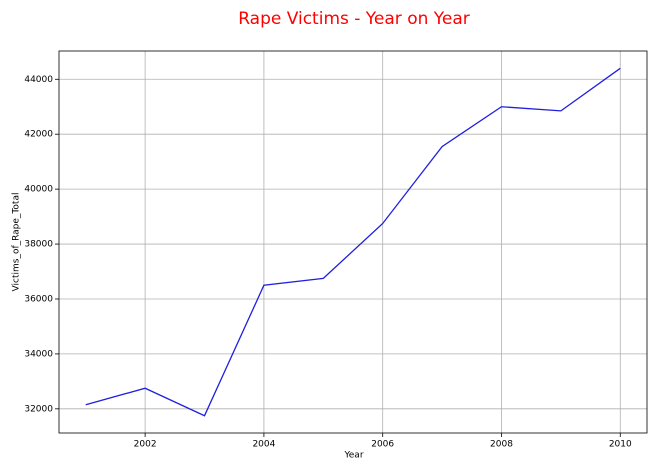  What do you see at coordinates (353, 455) in the screenshot?
I see `x-axis-label: Year` at bounding box center [353, 455].